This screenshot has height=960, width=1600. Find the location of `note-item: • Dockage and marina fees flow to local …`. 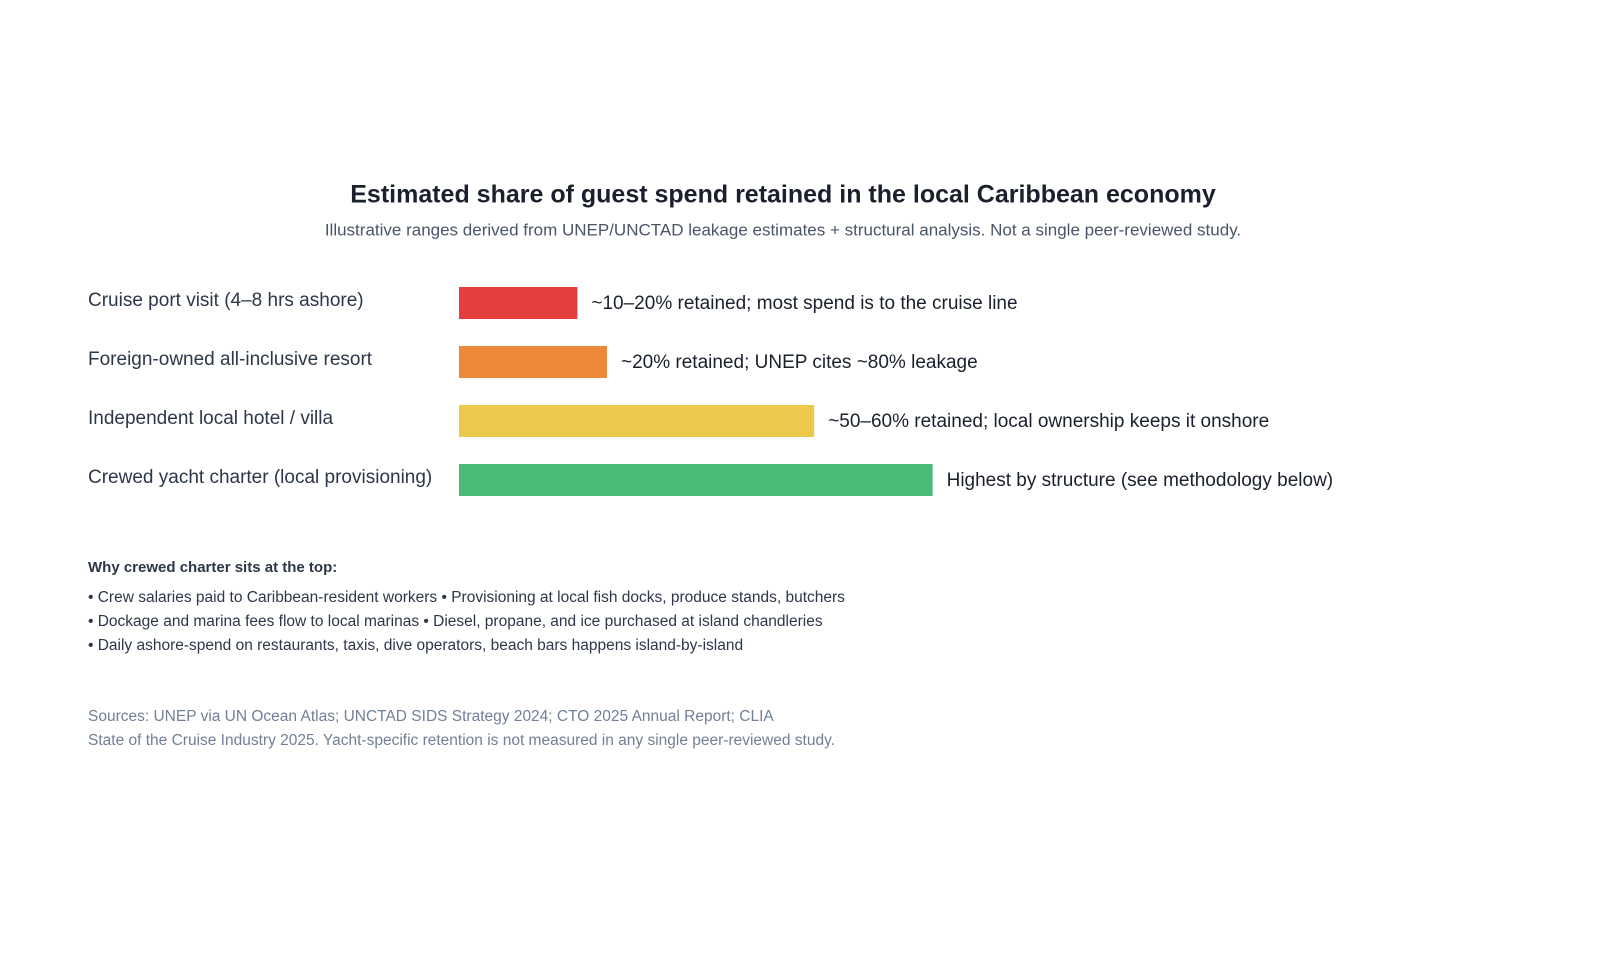

note-item: • Dockage and marina fees flow to local … is located at coordinates (455, 621).